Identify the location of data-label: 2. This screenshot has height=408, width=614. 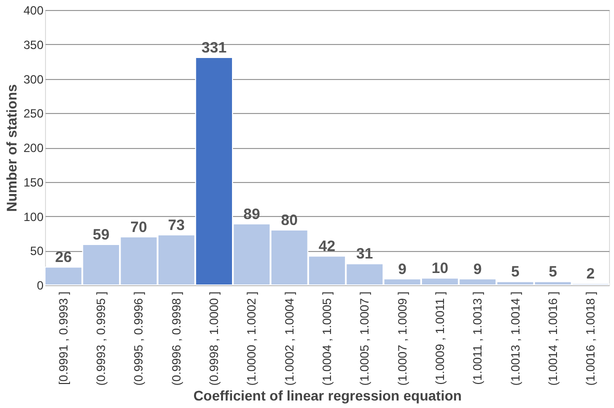
(590, 274).